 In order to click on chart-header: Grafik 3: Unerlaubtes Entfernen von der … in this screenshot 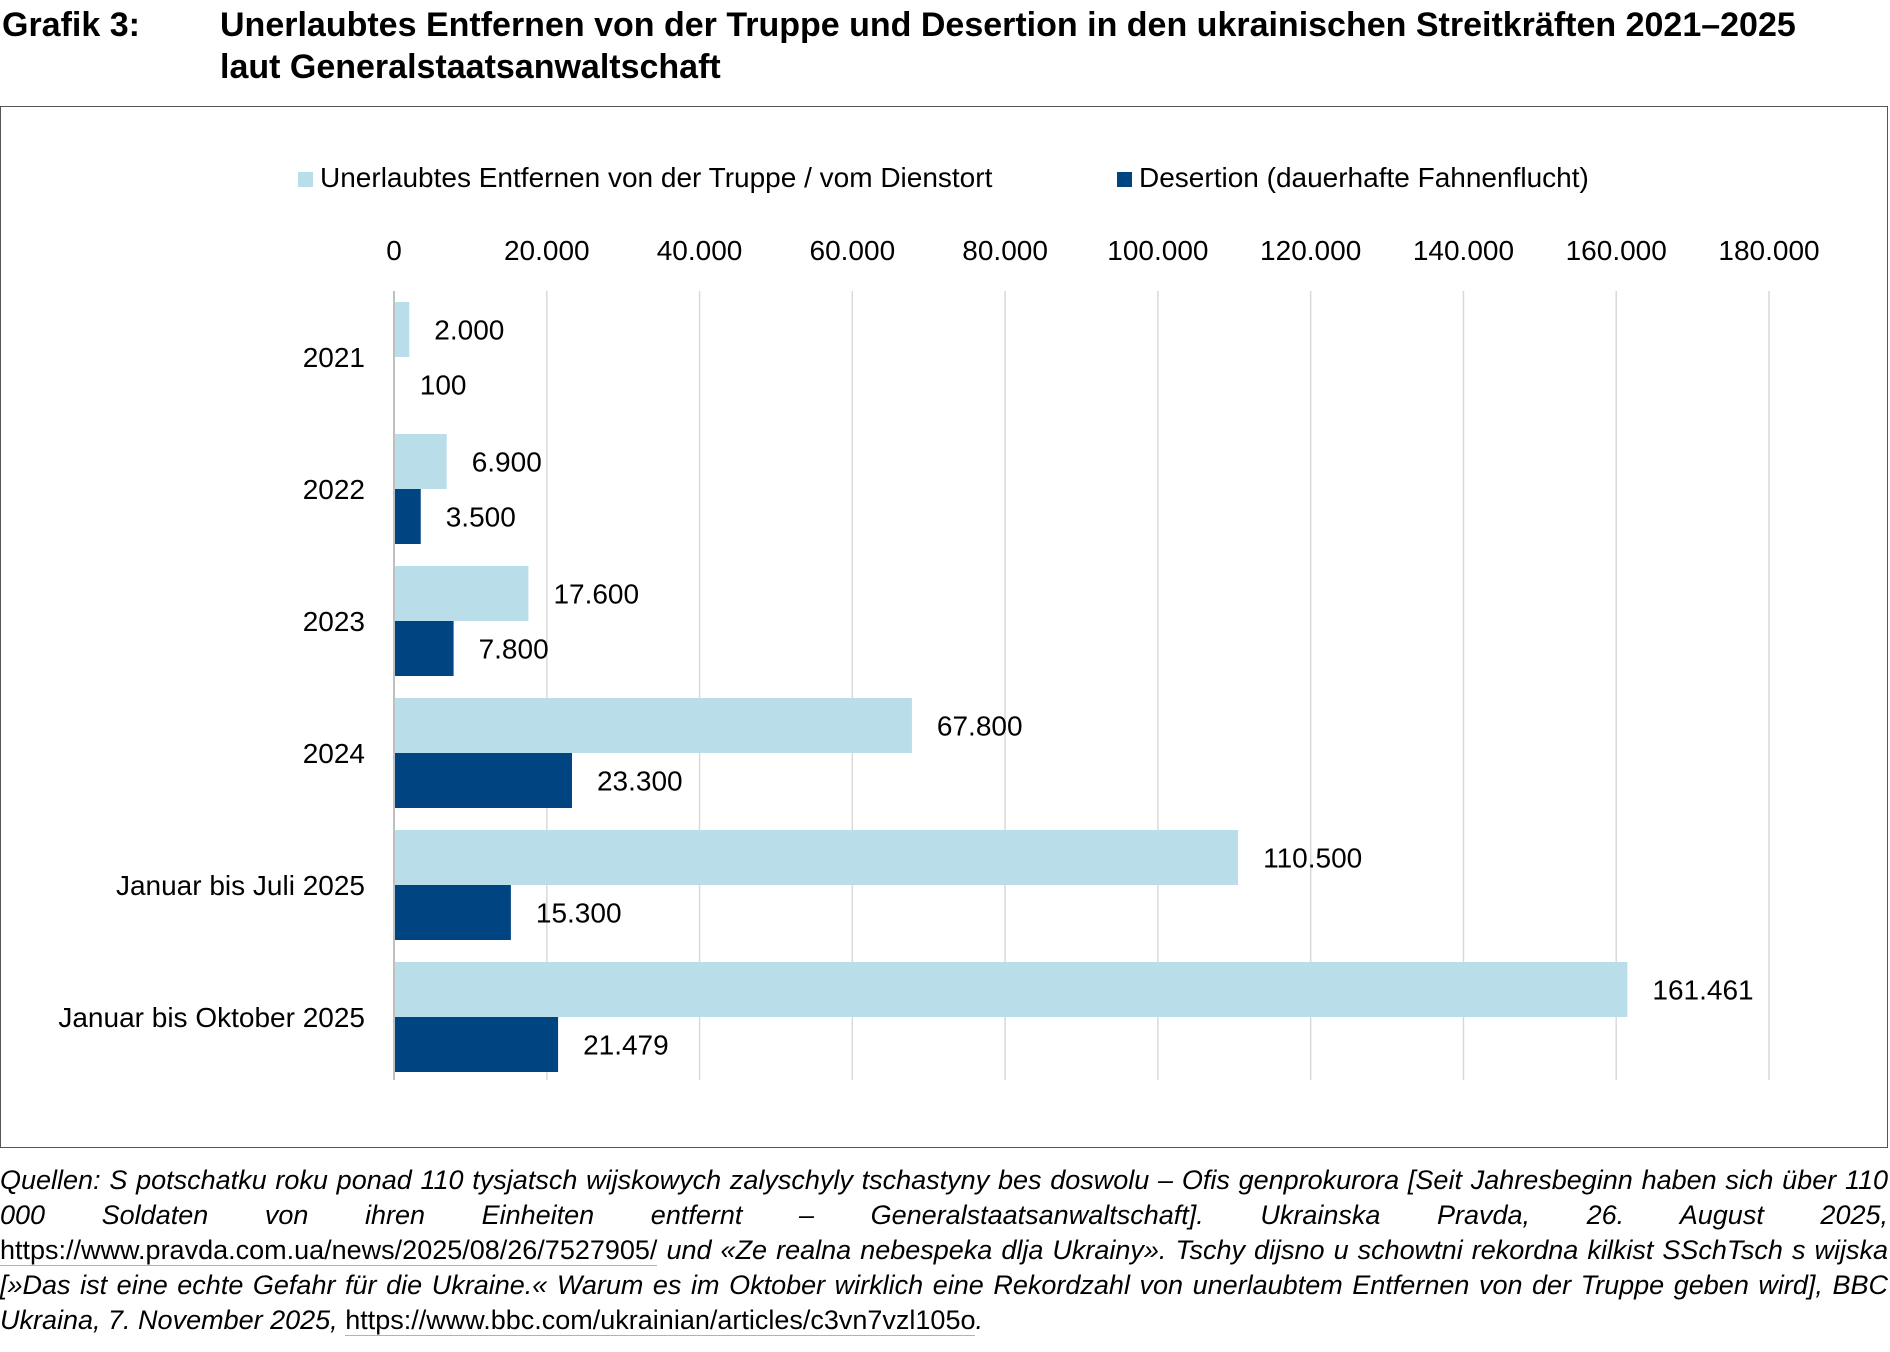, I will do `click(945, 50)`.